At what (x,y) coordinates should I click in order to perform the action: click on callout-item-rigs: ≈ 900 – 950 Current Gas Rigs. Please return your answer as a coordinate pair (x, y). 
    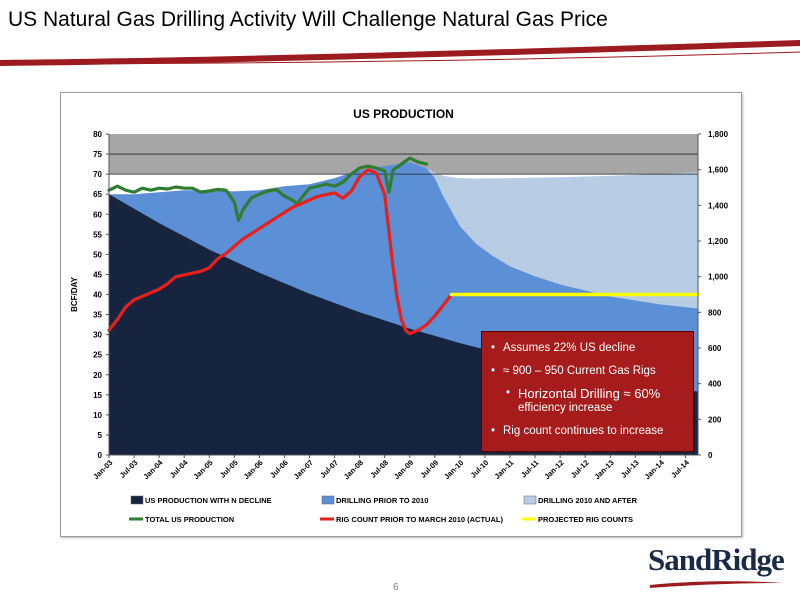
    Looking at the image, I should click on (587, 371).